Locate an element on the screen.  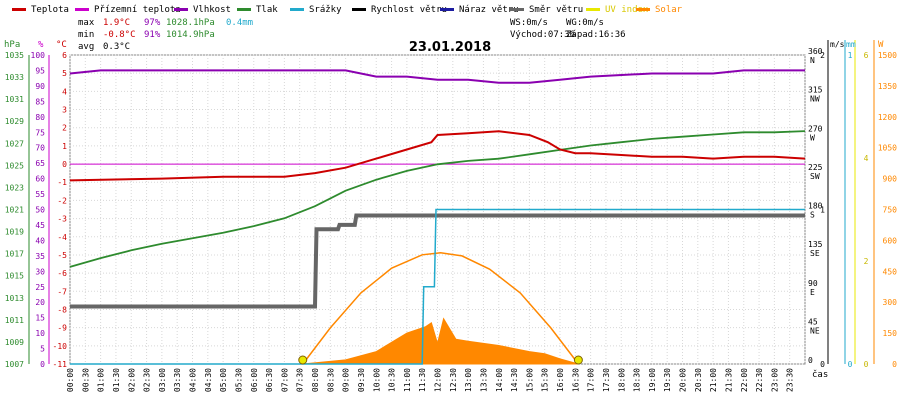
legend-label-1: Přízemní teplota is located at coordinates (137, 10).